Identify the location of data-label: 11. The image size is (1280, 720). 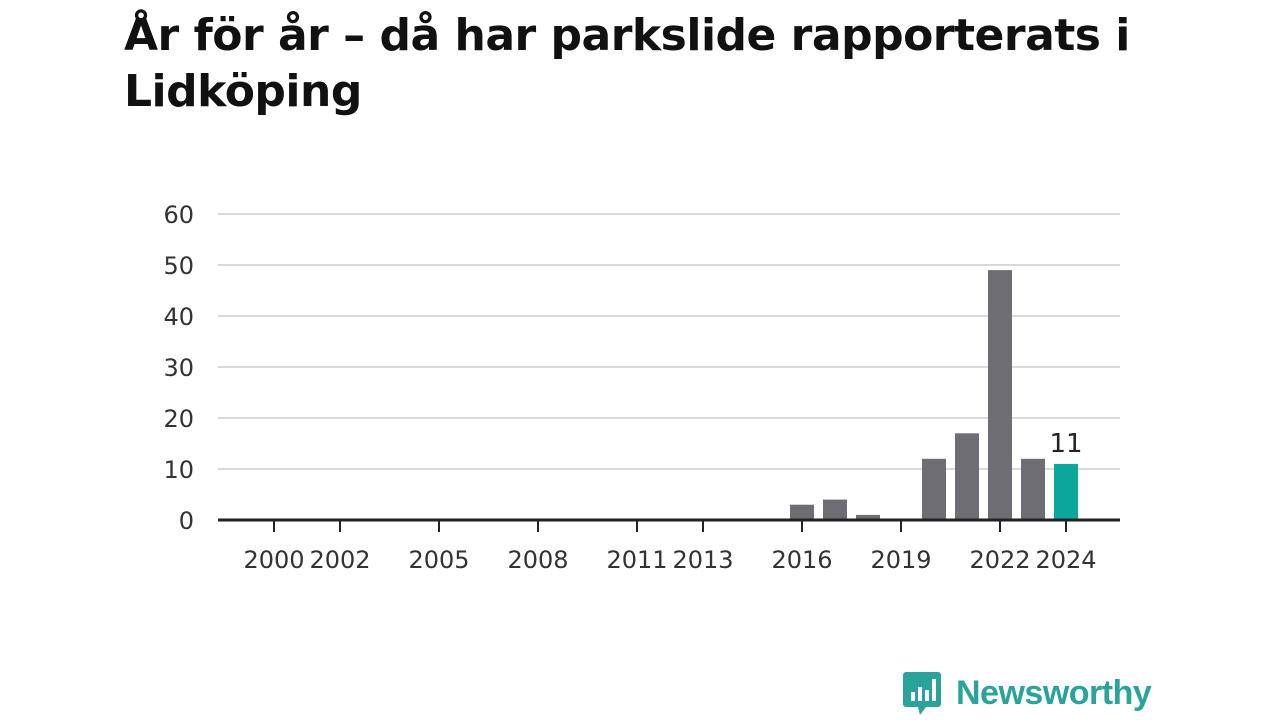
(1065, 444).